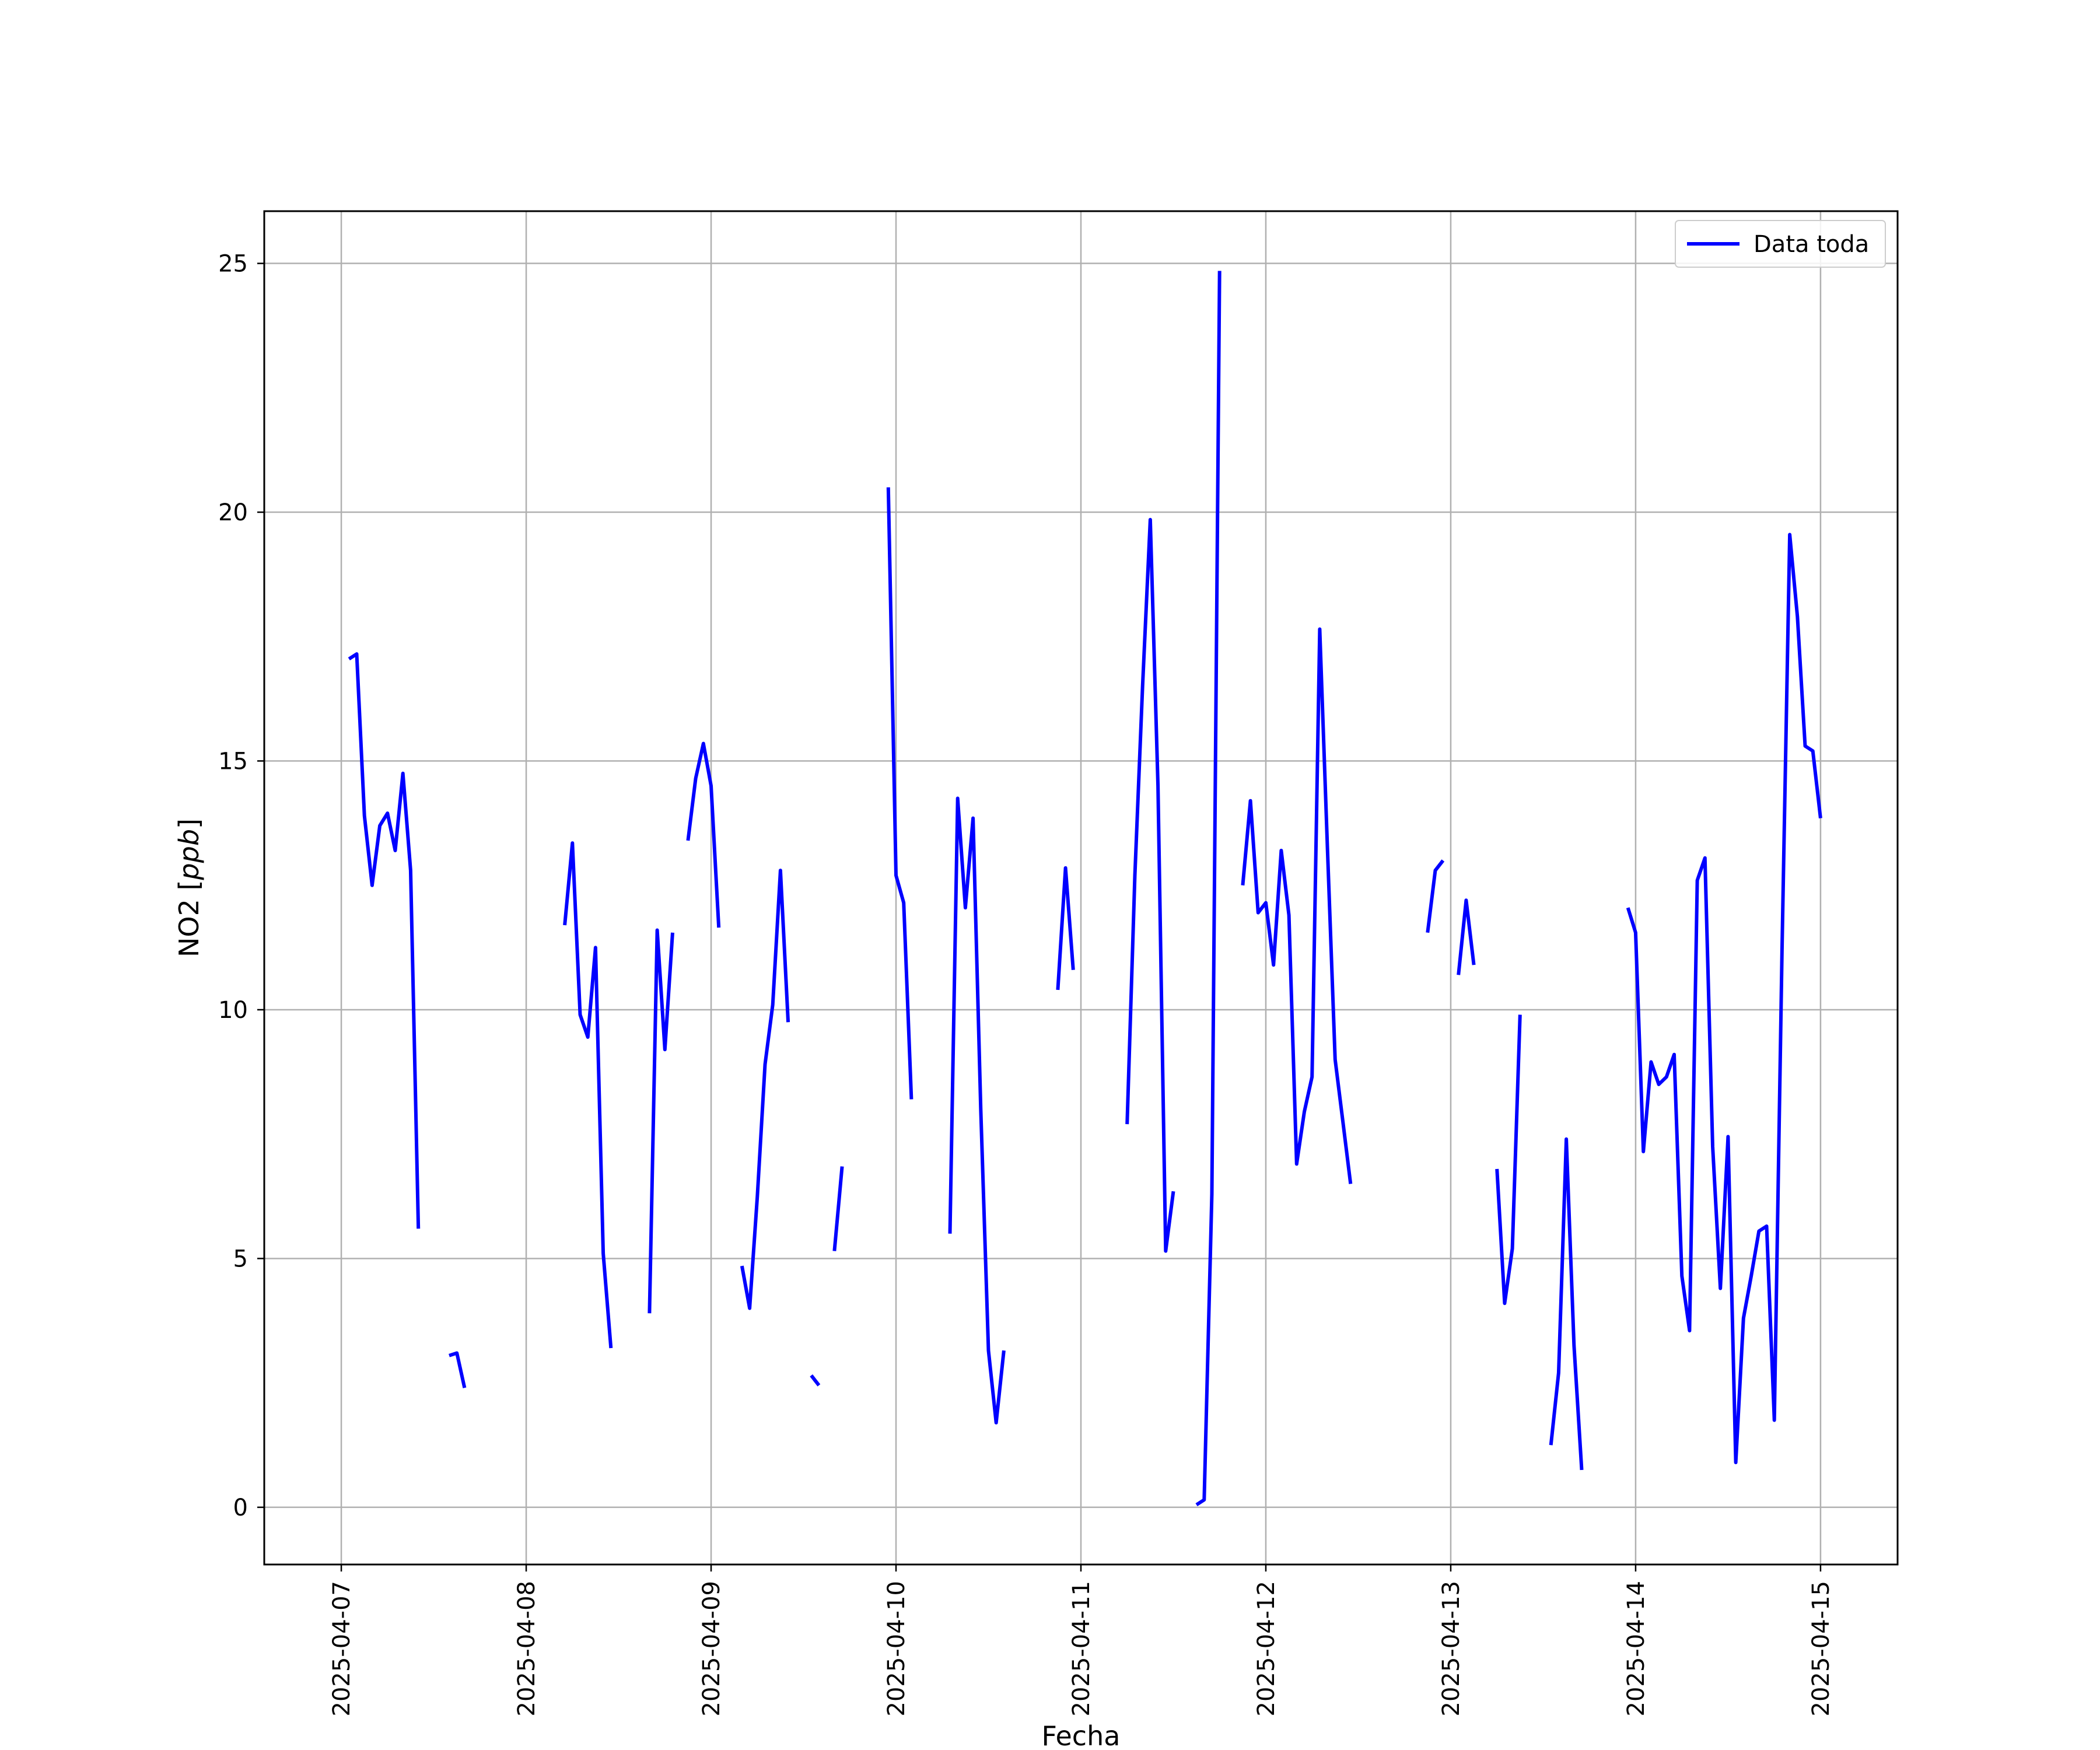  What do you see at coordinates (896, 1648) in the screenshot?
I see `x-tick-label: 2025-04-10` at bounding box center [896, 1648].